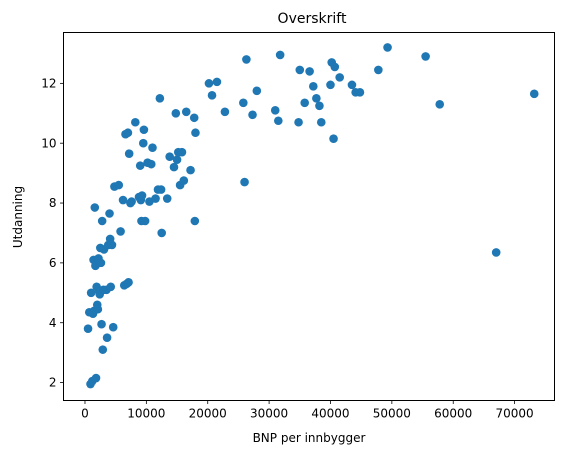 The image size is (562, 455). Describe the element at coordinates (18, 217) in the screenshot. I see `y-axis-label: Utdanning` at that location.